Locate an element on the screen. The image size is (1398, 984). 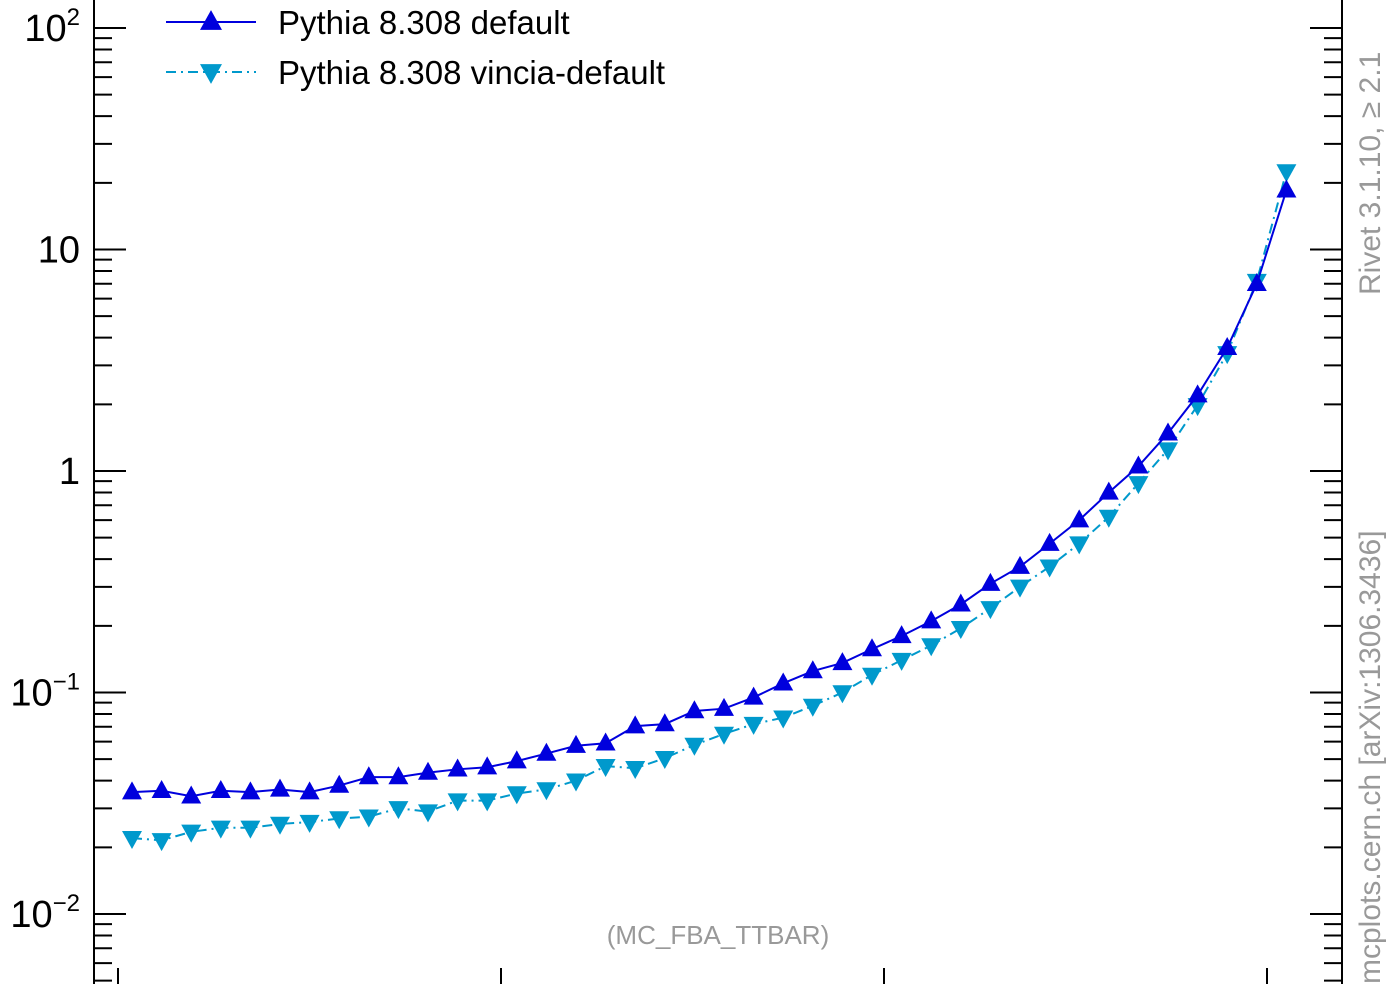
y-tick-label: 10 is located at coordinates (59, 251).